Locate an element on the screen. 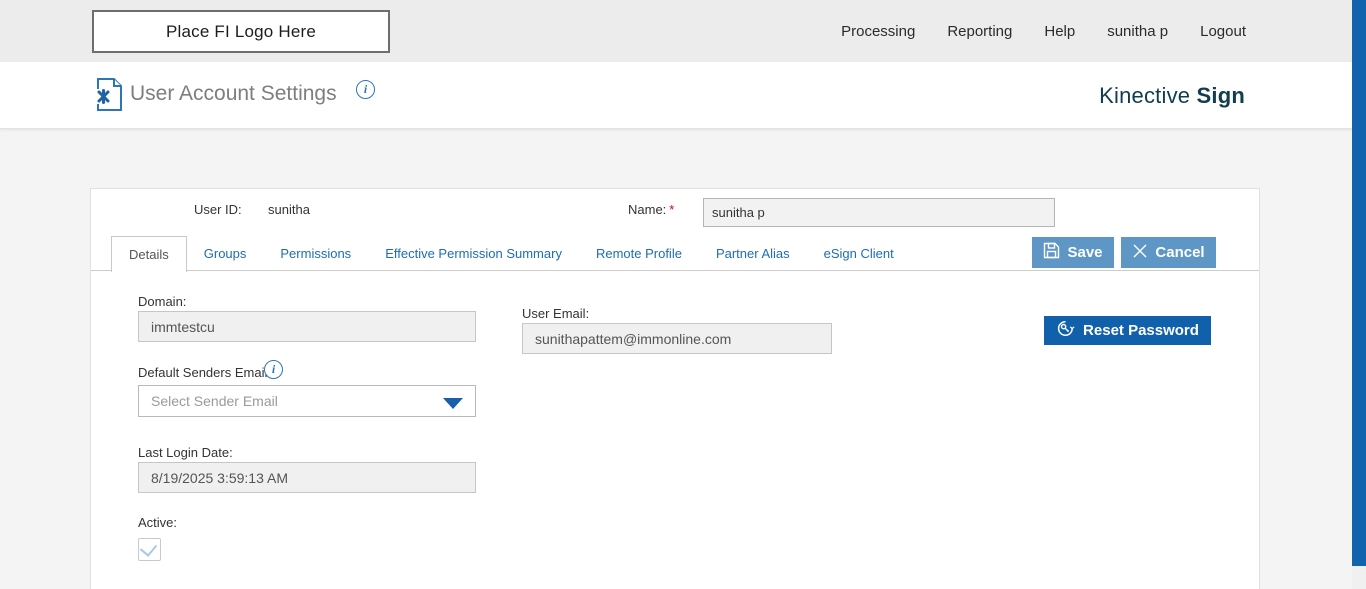 The width and height of the screenshot is (1366, 589). name-input is located at coordinates (879, 212).